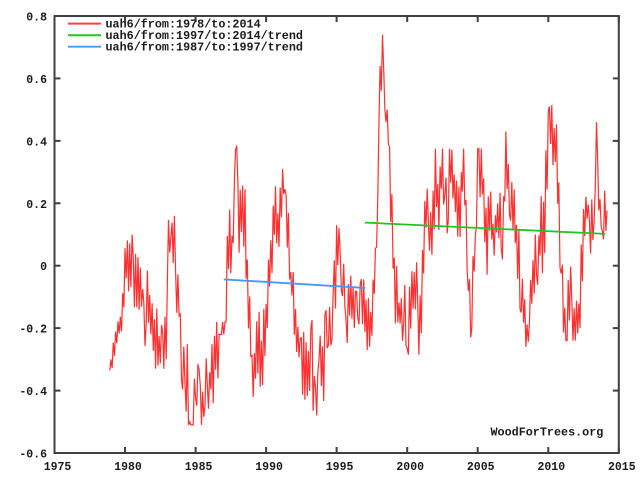 Image resolution: width=640 pixels, height=482 pixels. I want to click on svg-text: 1980, so click(128, 467).